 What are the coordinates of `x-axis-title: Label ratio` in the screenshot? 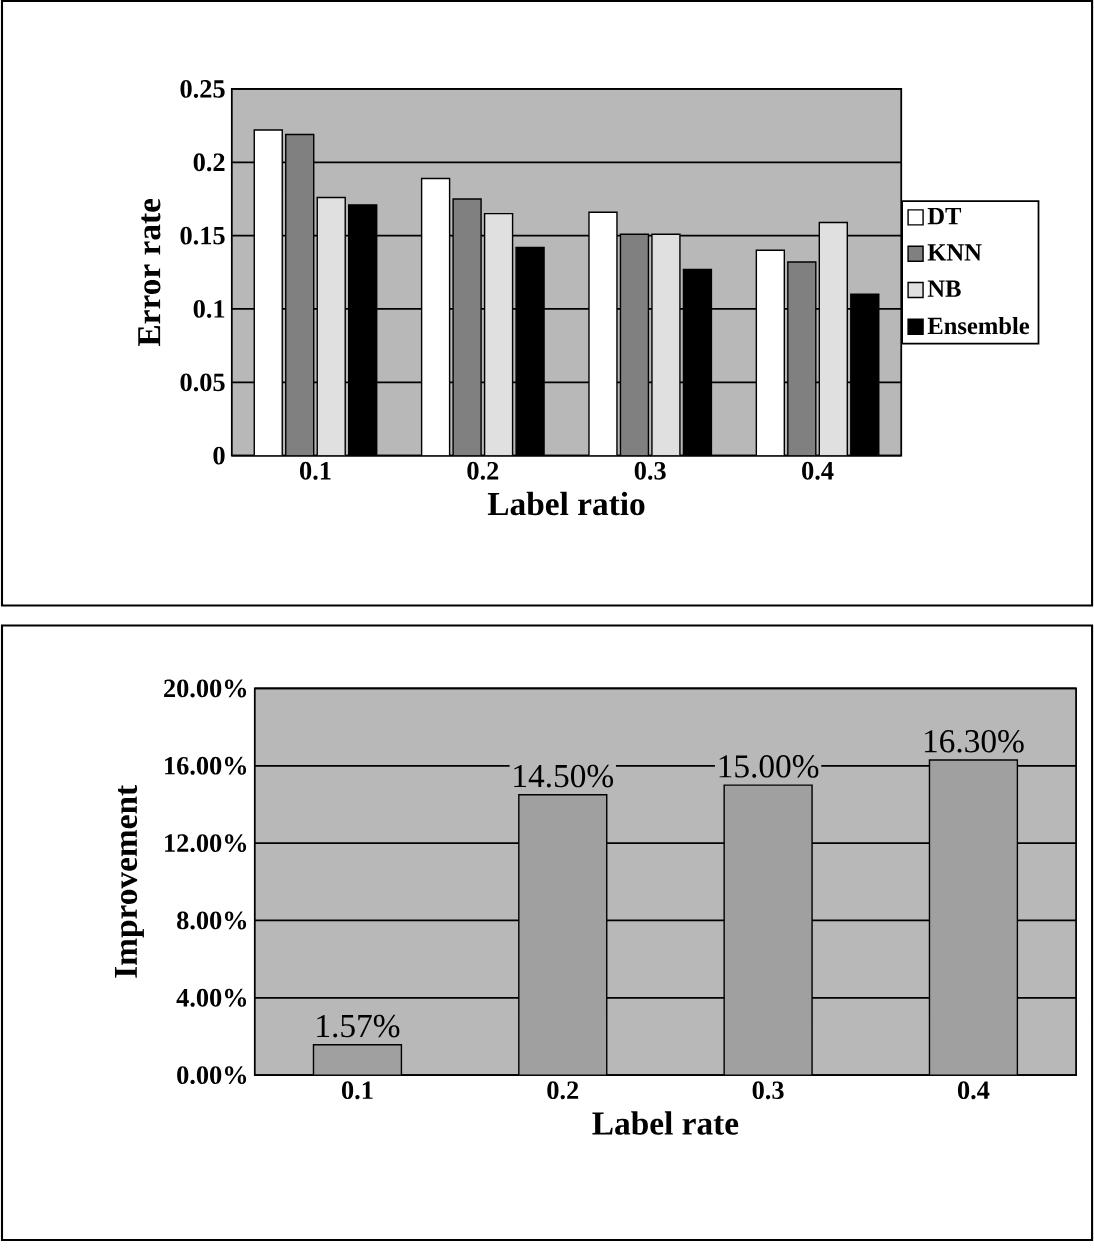 It's located at (566, 503).